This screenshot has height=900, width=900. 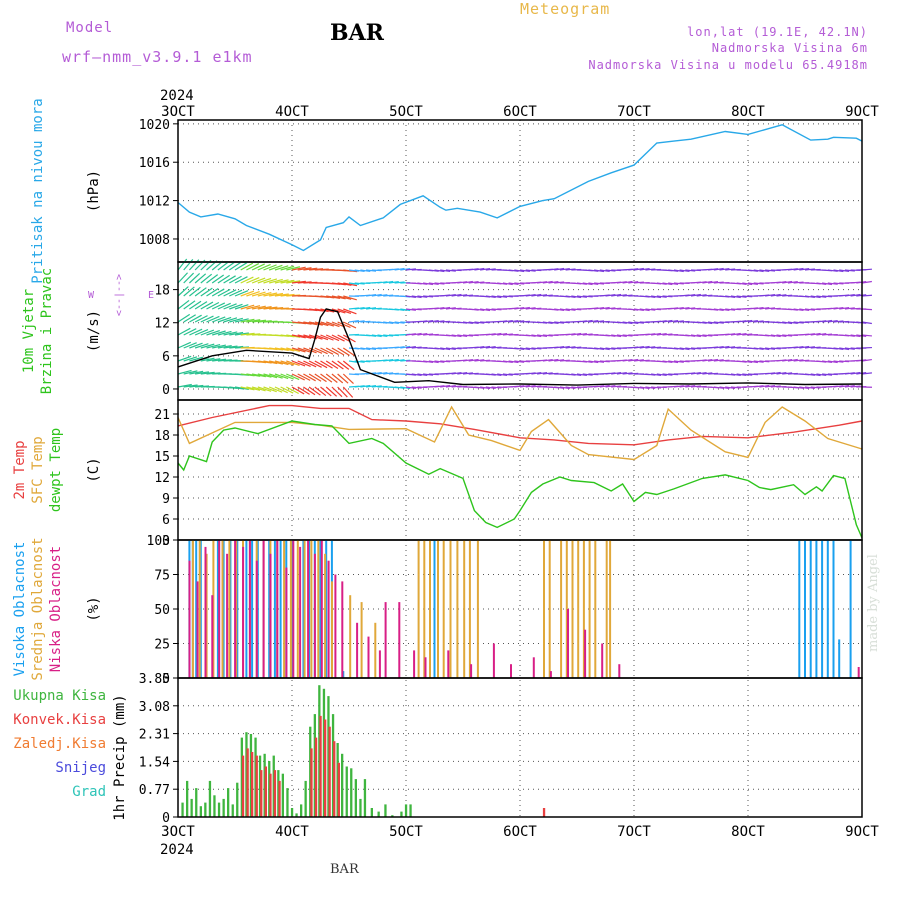 What do you see at coordinates (162, 610) in the screenshot?
I see `y-tick-label: 50` at bounding box center [162, 610].